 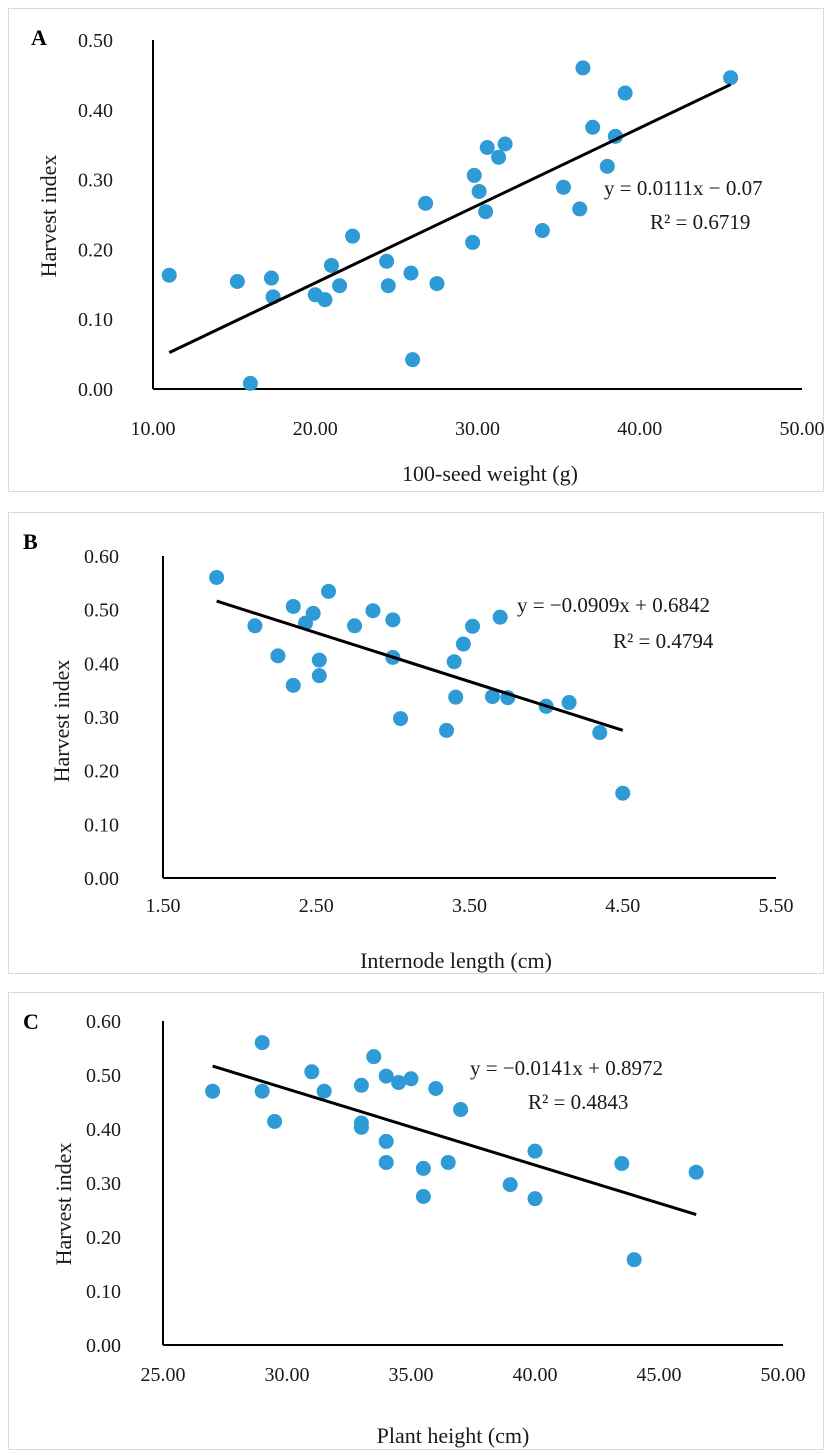 What do you see at coordinates (31, 1021) in the screenshot?
I see `panel-letter-c: C` at bounding box center [31, 1021].